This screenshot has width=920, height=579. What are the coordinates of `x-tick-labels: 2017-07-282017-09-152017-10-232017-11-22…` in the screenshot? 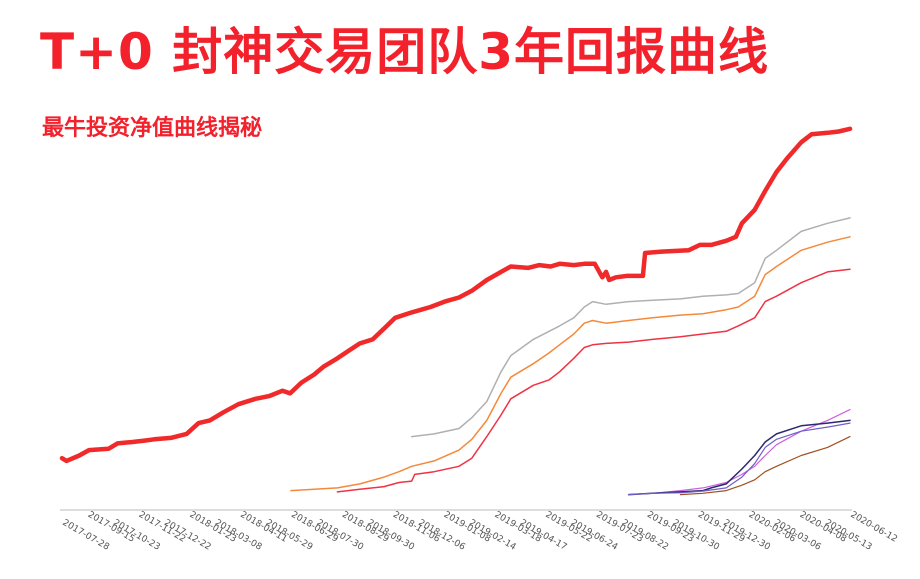 It's located at (480, 531).